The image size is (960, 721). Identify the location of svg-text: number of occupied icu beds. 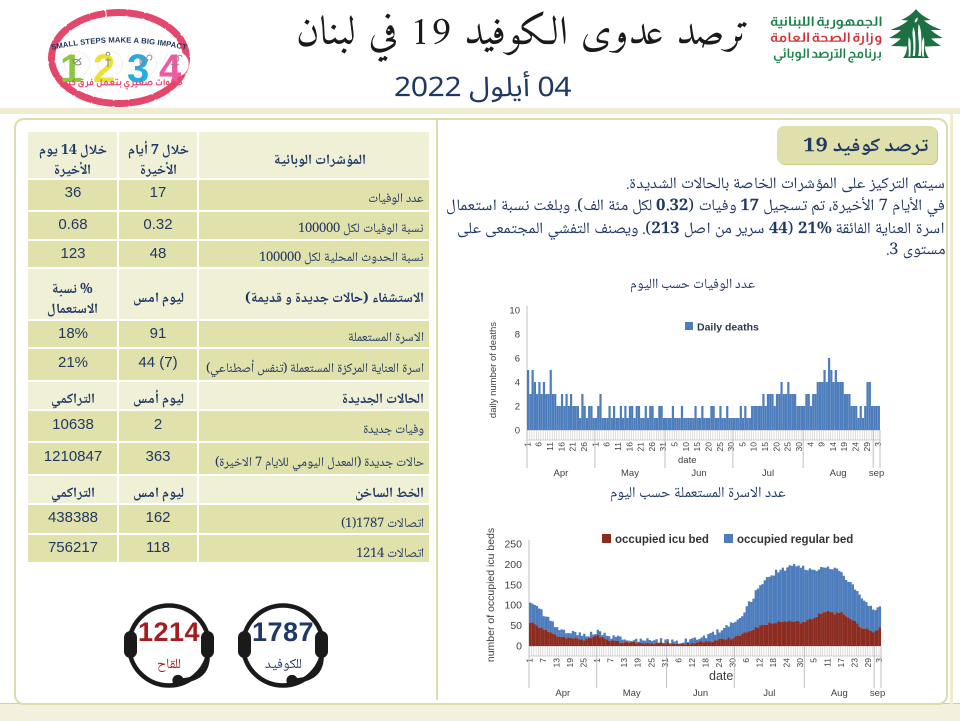
(491, 595).